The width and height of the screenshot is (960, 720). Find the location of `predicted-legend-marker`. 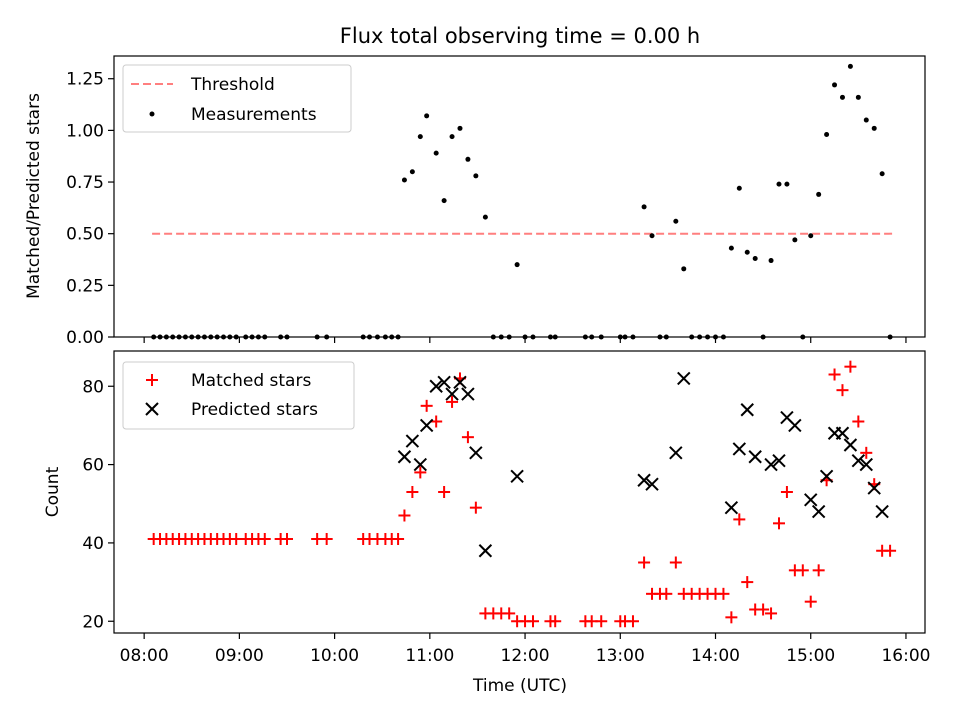

predicted-legend-marker is located at coordinates (152, 409).